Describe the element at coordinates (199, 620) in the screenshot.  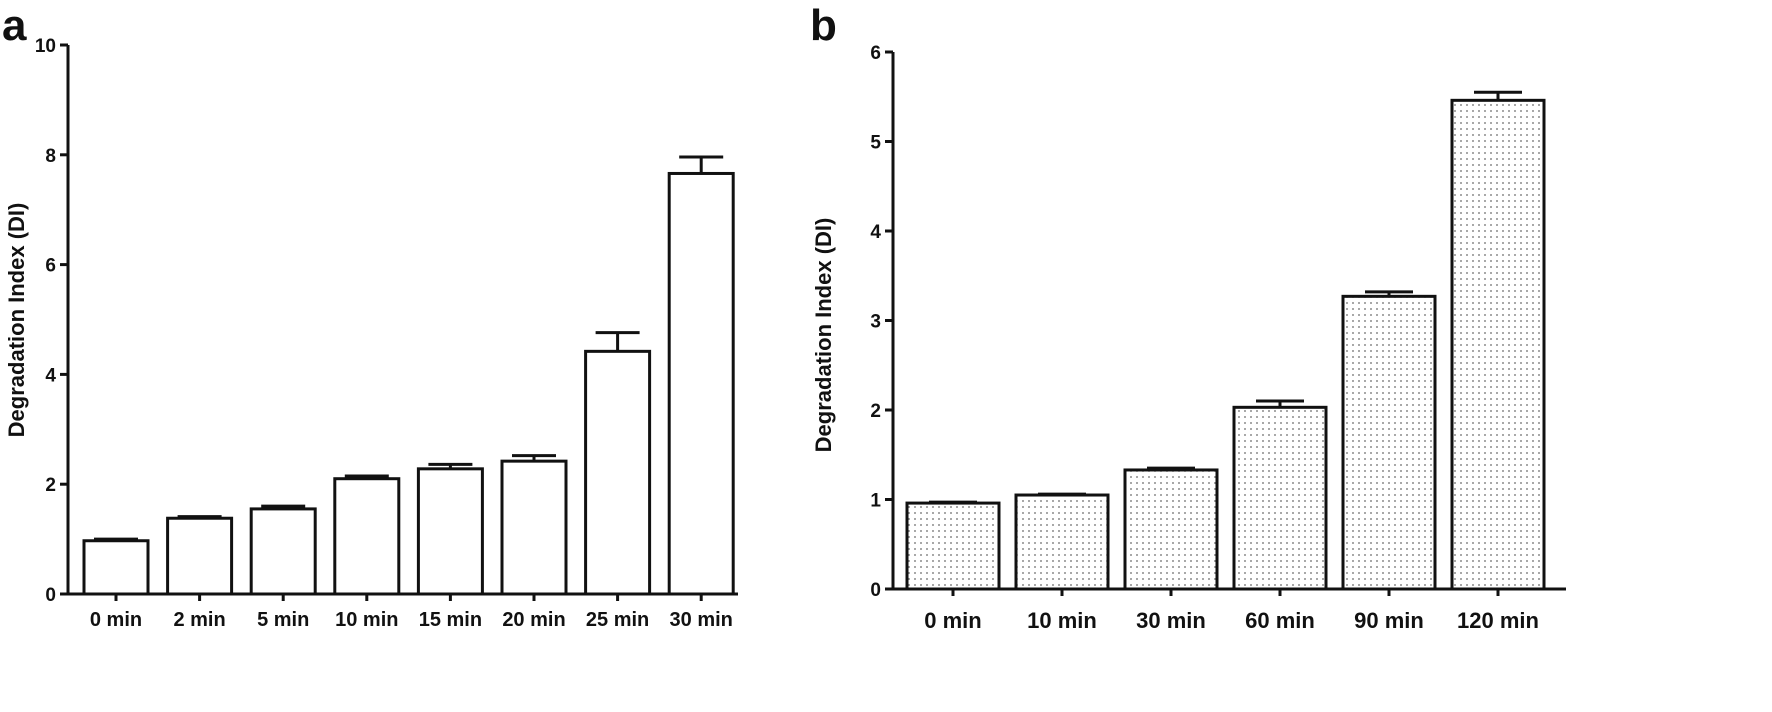
I see `panel-a-x-tick-label: 2 min` at that location.